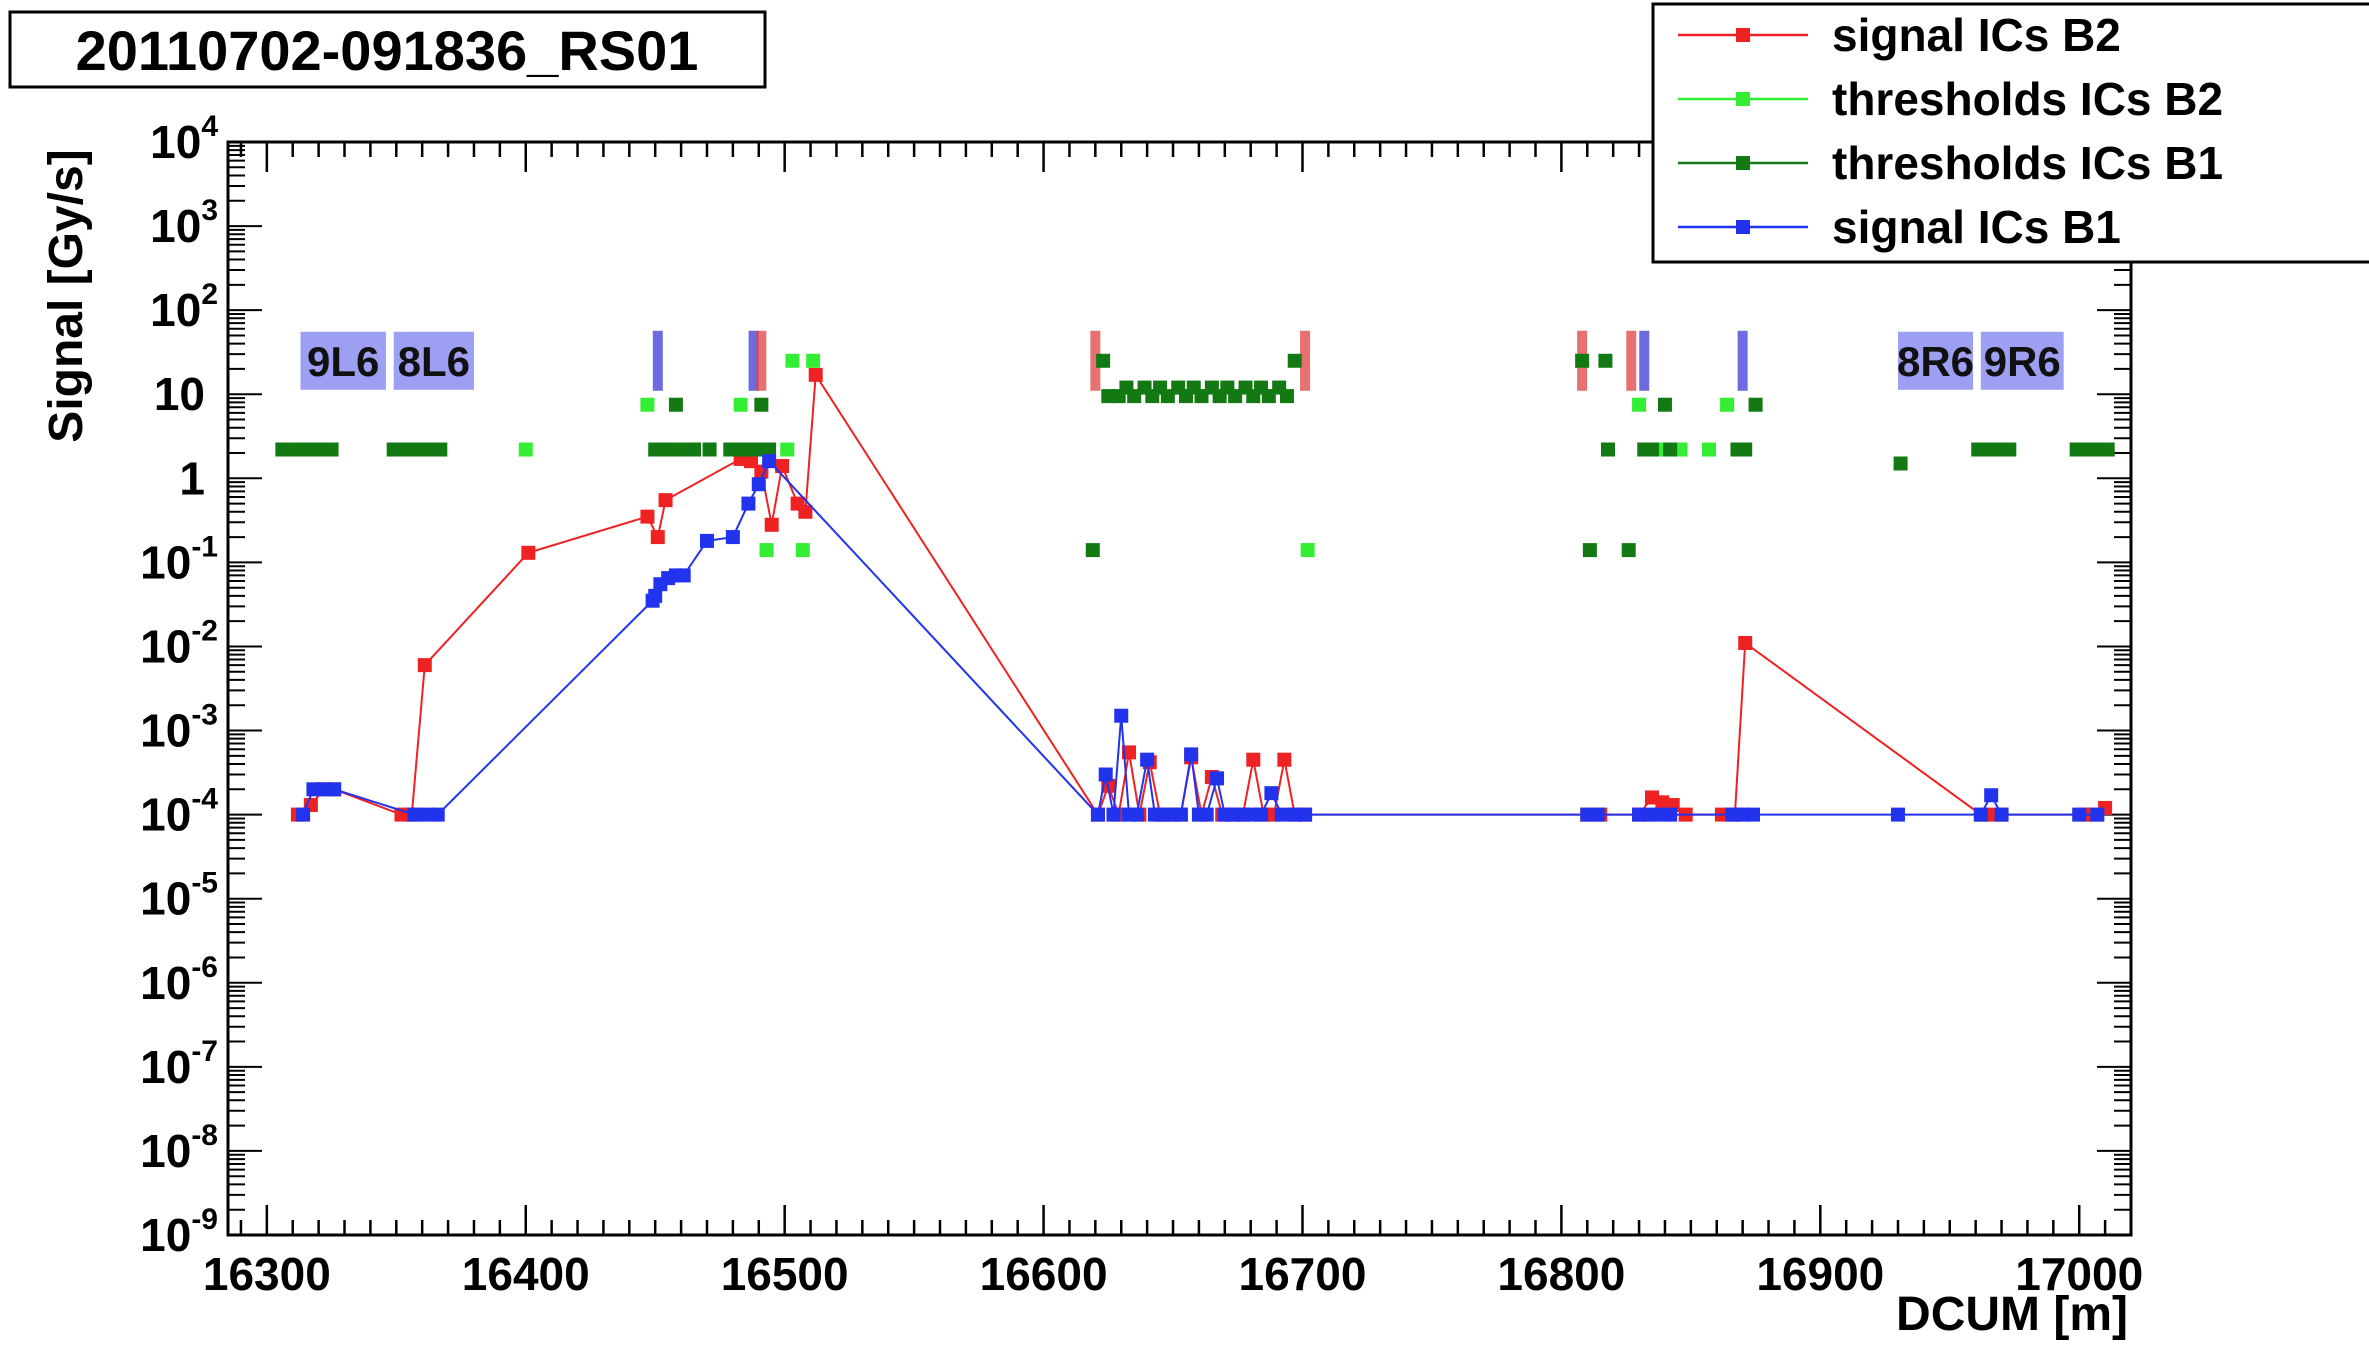 The height and width of the screenshot is (1345, 2369). I want to click on legend-label: signal ICs B2, so click(1976, 35).